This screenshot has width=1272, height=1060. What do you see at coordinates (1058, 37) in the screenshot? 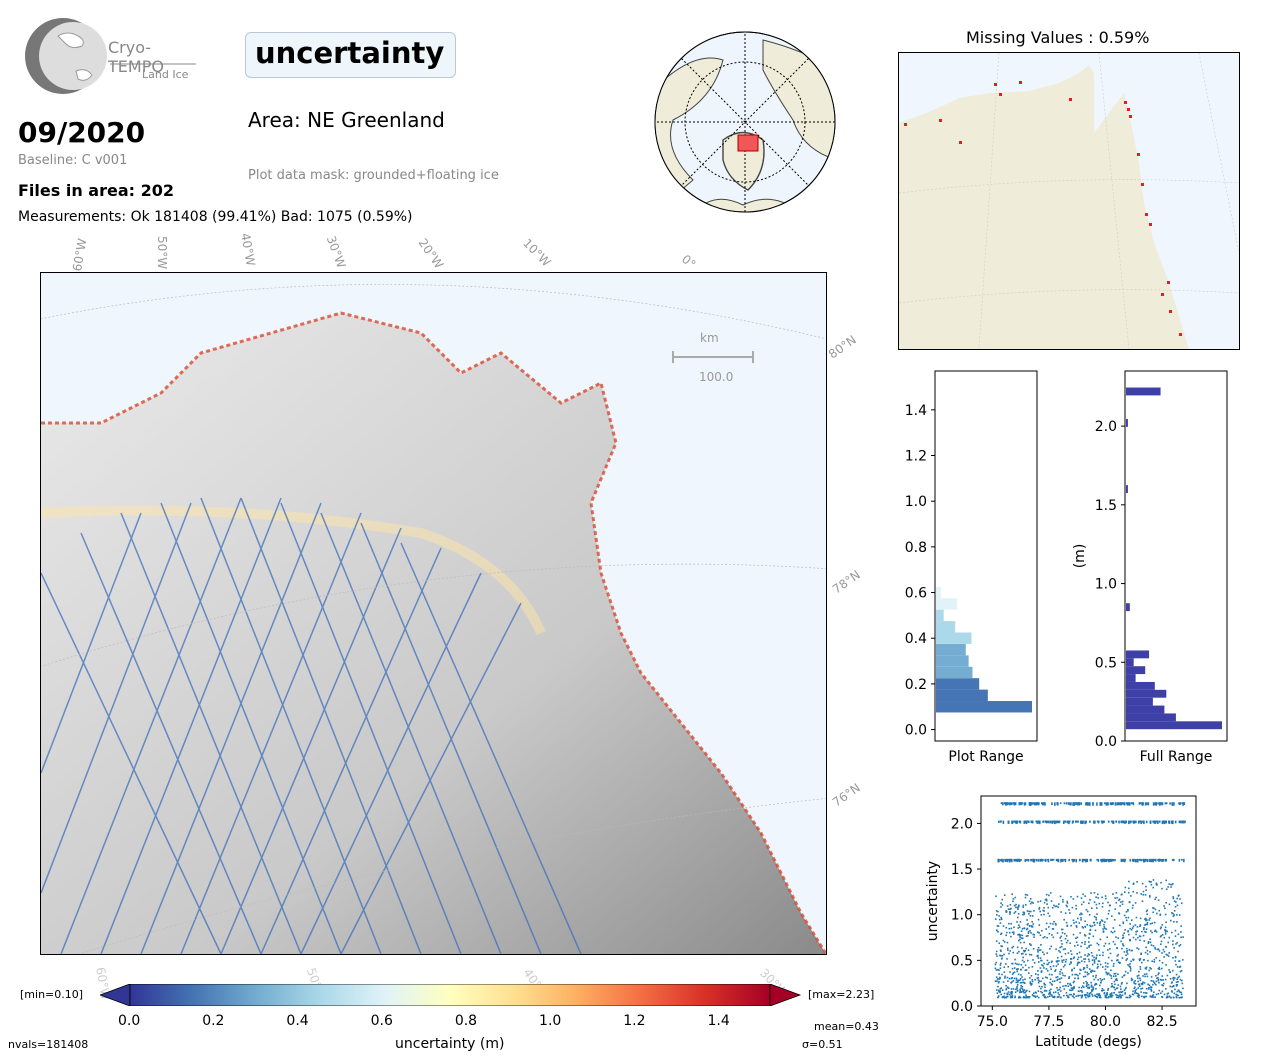
I see `missing-values-title: Missing Values : 0.59%` at bounding box center [1058, 37].